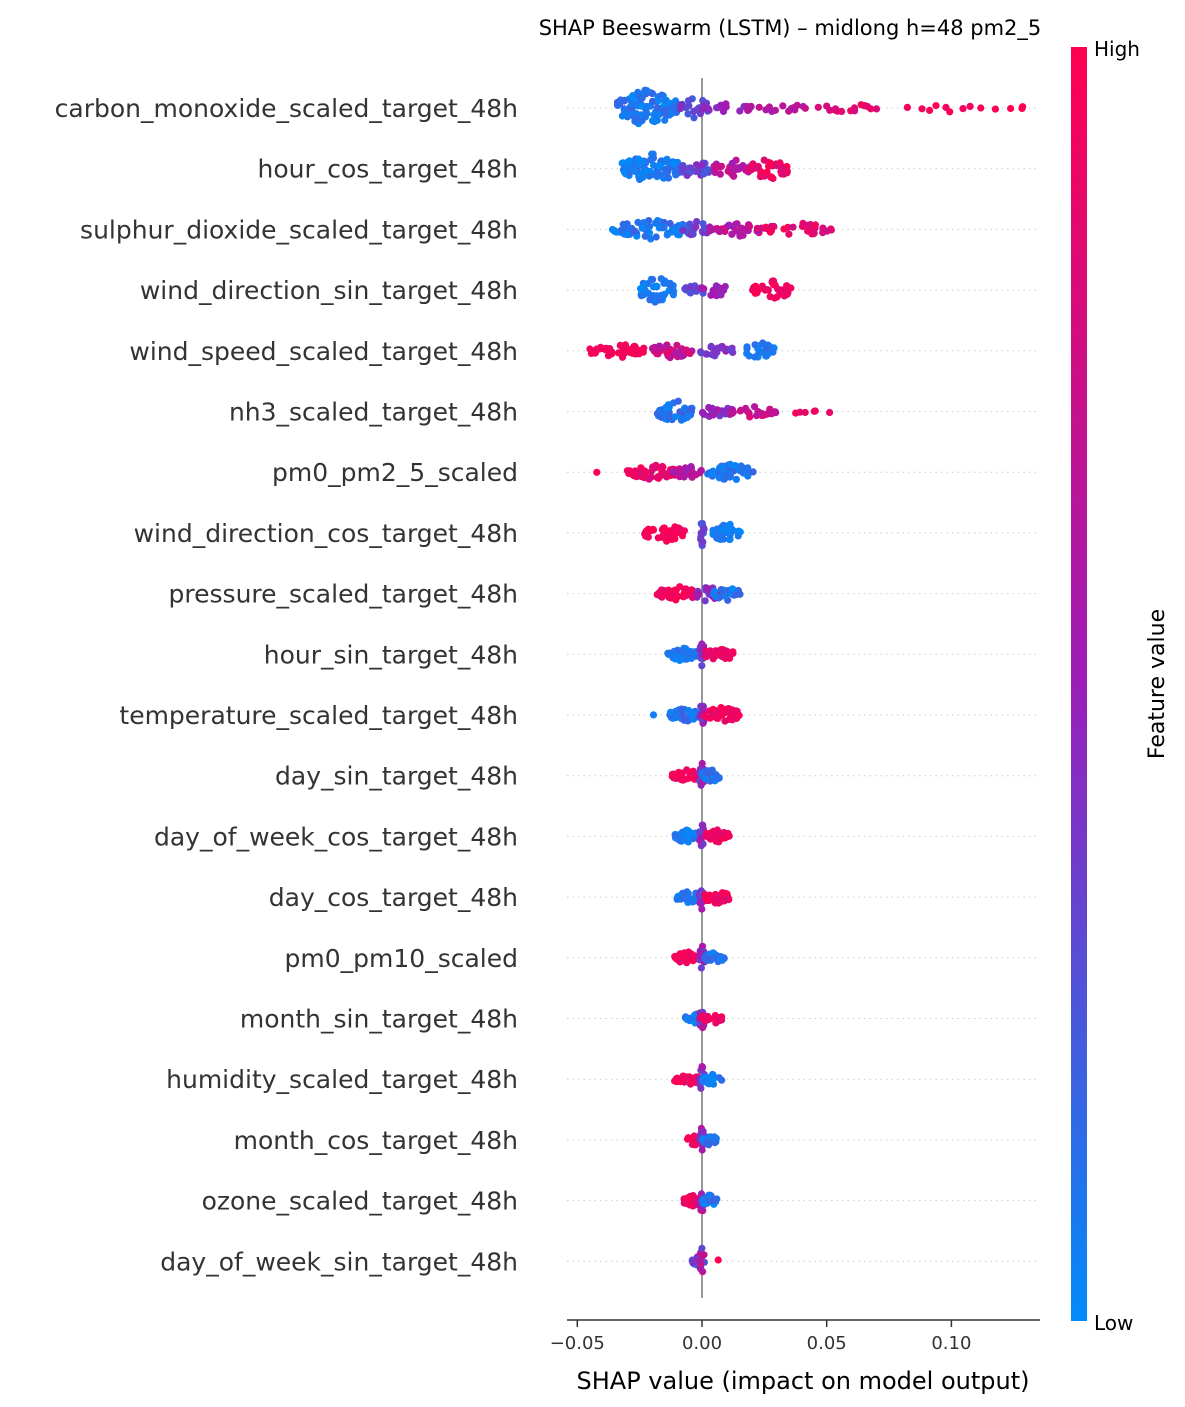  What do you see at coordinates (827, 1343) in the screenshot?
I see `x-tick-label: 0.05` at bounding box center [827, 1343].